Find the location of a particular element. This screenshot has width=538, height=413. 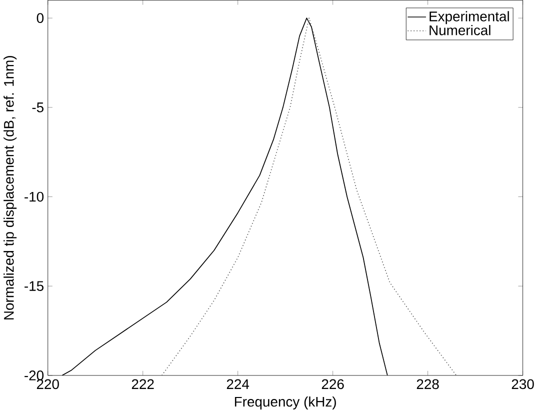

x-tick-label: 230 is located at coordinates (523, 384).